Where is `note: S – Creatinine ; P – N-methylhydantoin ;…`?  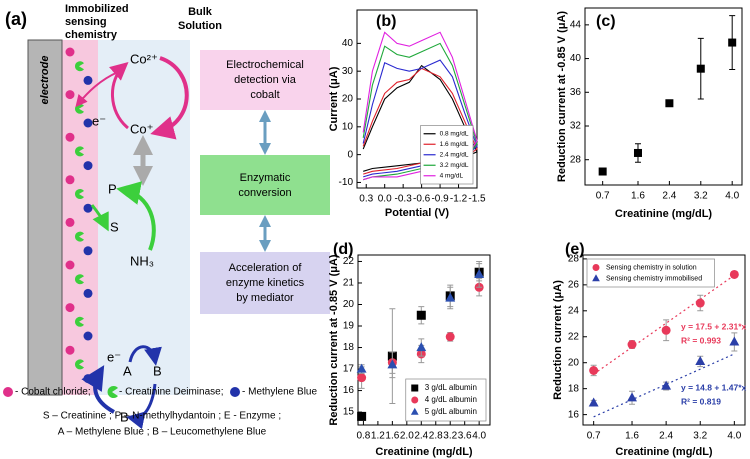 note: S – Creatinine ; P – N-methylhydantoin ;… is located at coordinates (162, 416).